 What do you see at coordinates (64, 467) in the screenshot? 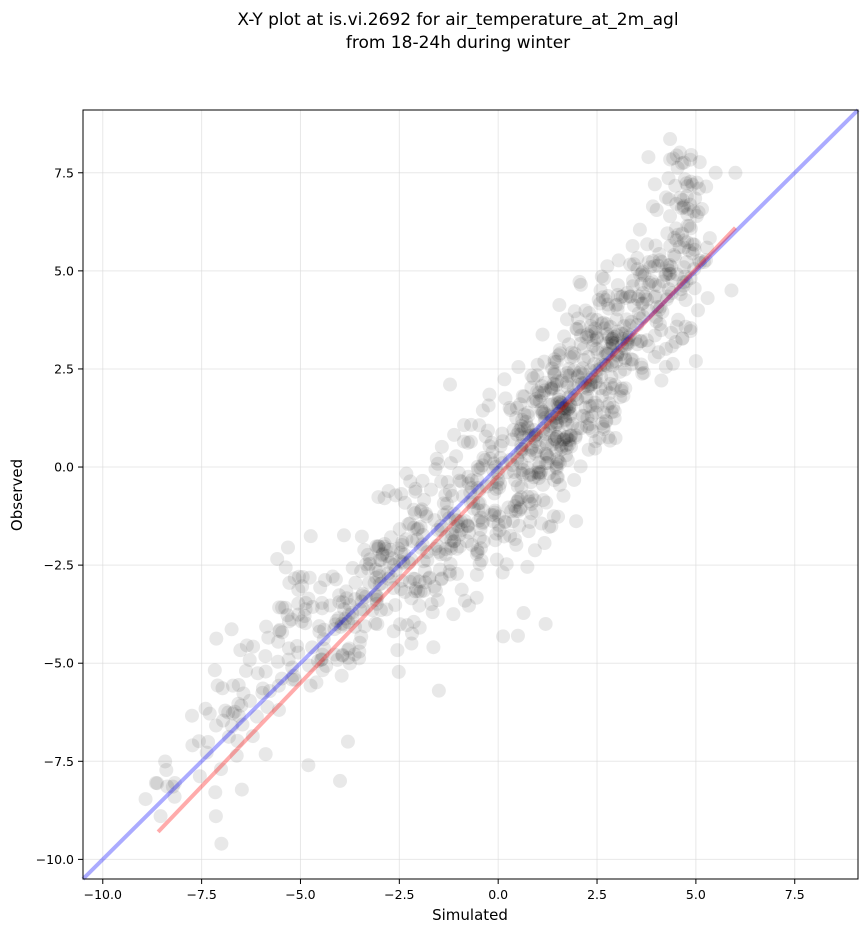
I see `y-tick-label: 0.0` at bounding box center [64, 467].